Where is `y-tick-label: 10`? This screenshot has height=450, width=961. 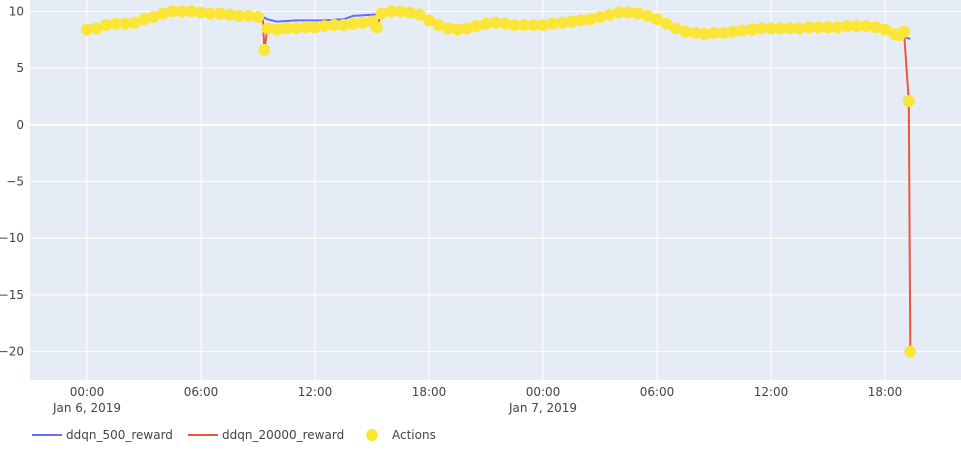
y-tick-label: 10 is located at coordinates (16, 11).